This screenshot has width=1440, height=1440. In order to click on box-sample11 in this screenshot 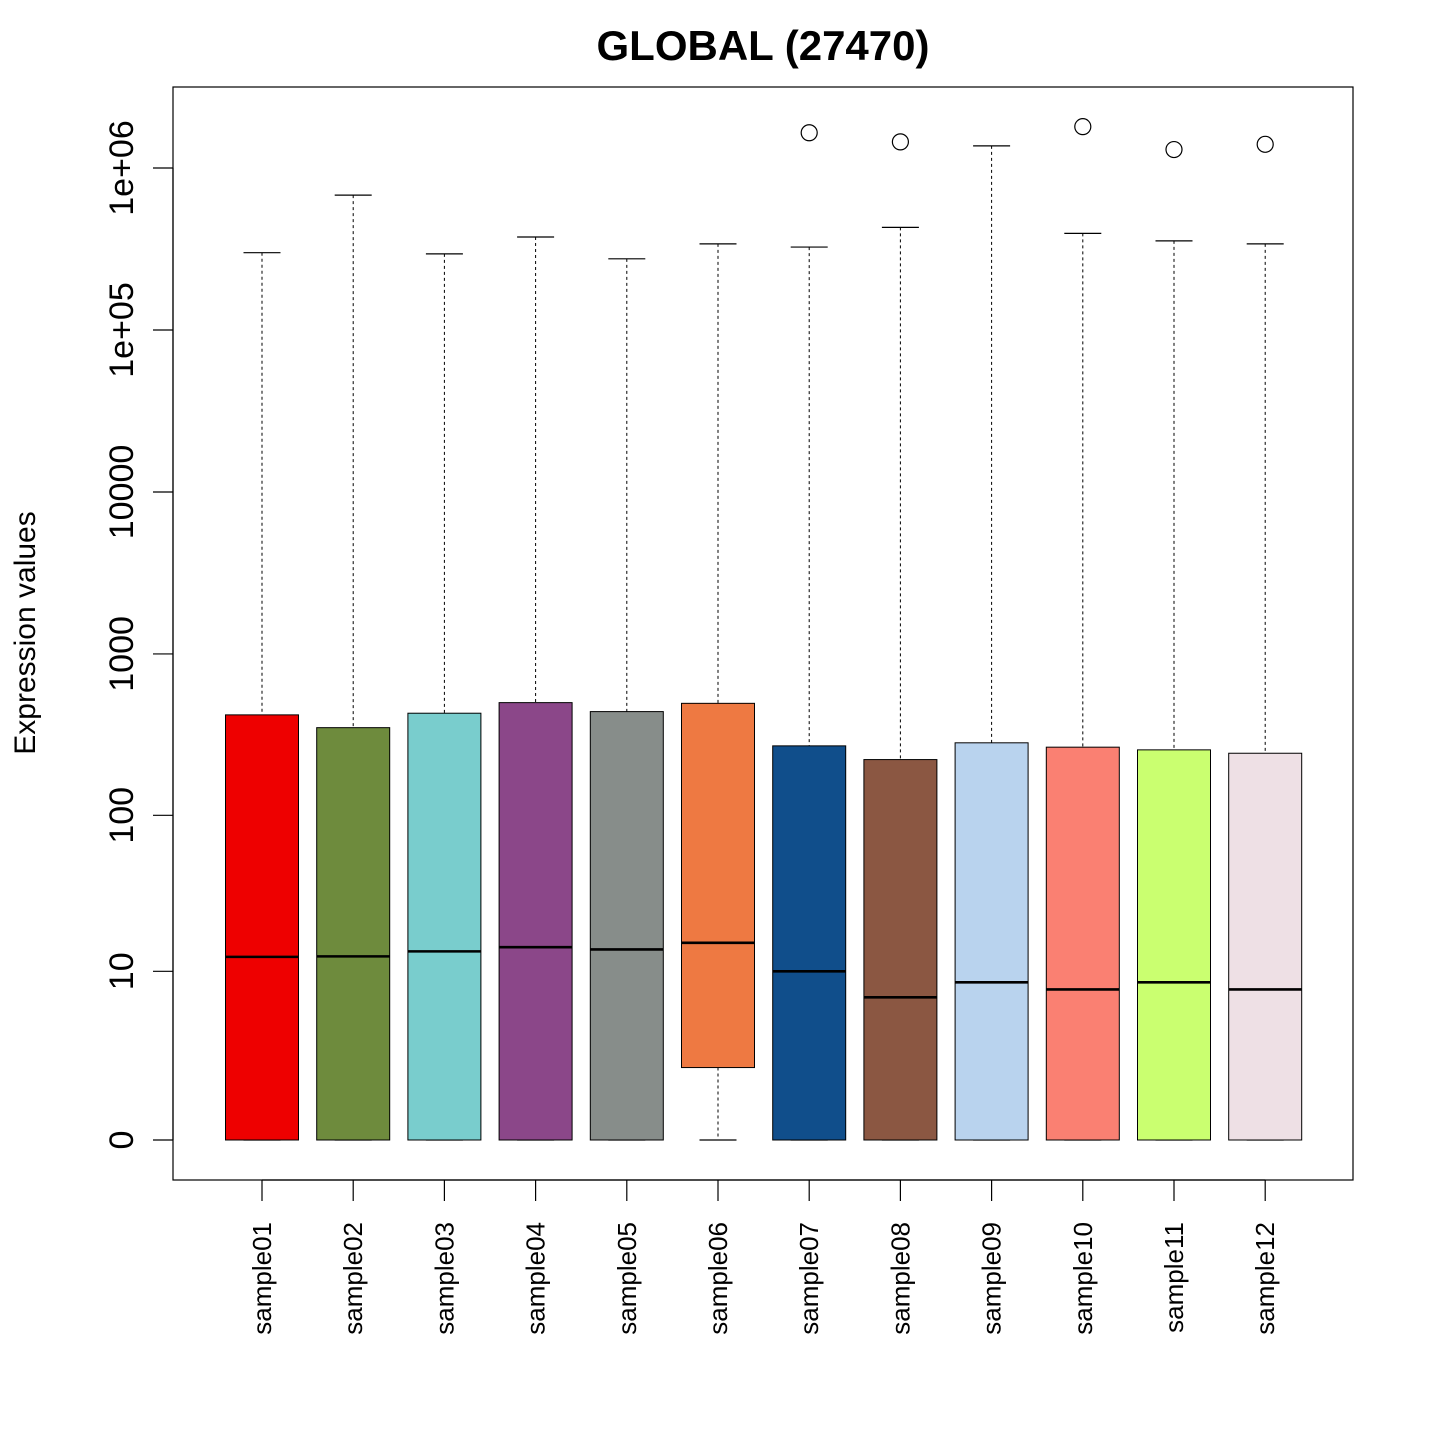, I will do `click(1174, 640)`.